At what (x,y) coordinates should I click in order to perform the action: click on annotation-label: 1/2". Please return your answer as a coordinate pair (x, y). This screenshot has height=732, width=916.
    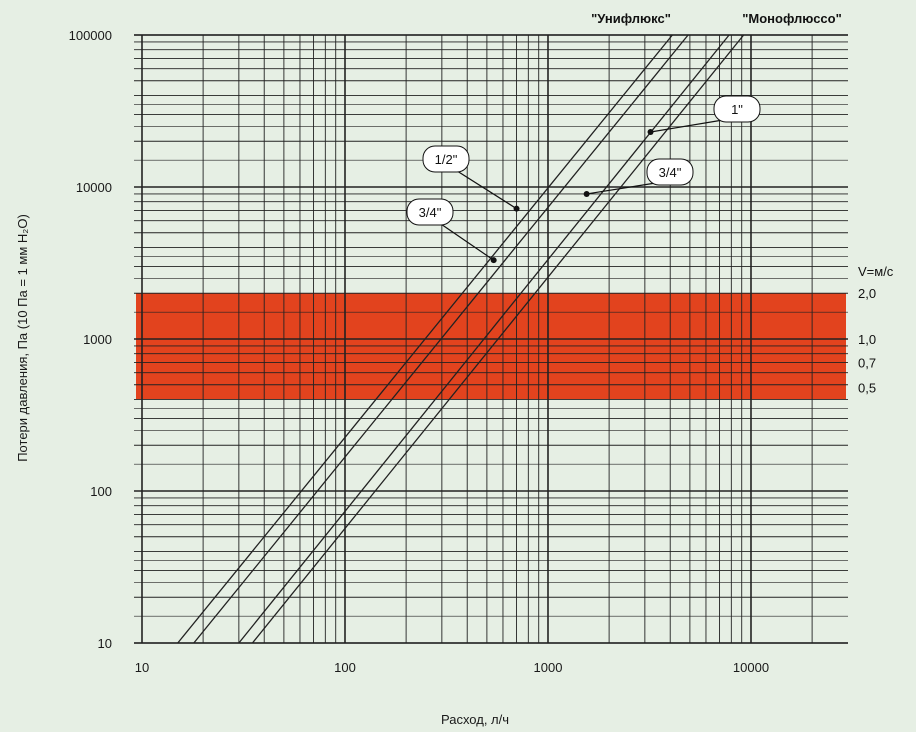
    Looking at the image, I should click on (446, 159).